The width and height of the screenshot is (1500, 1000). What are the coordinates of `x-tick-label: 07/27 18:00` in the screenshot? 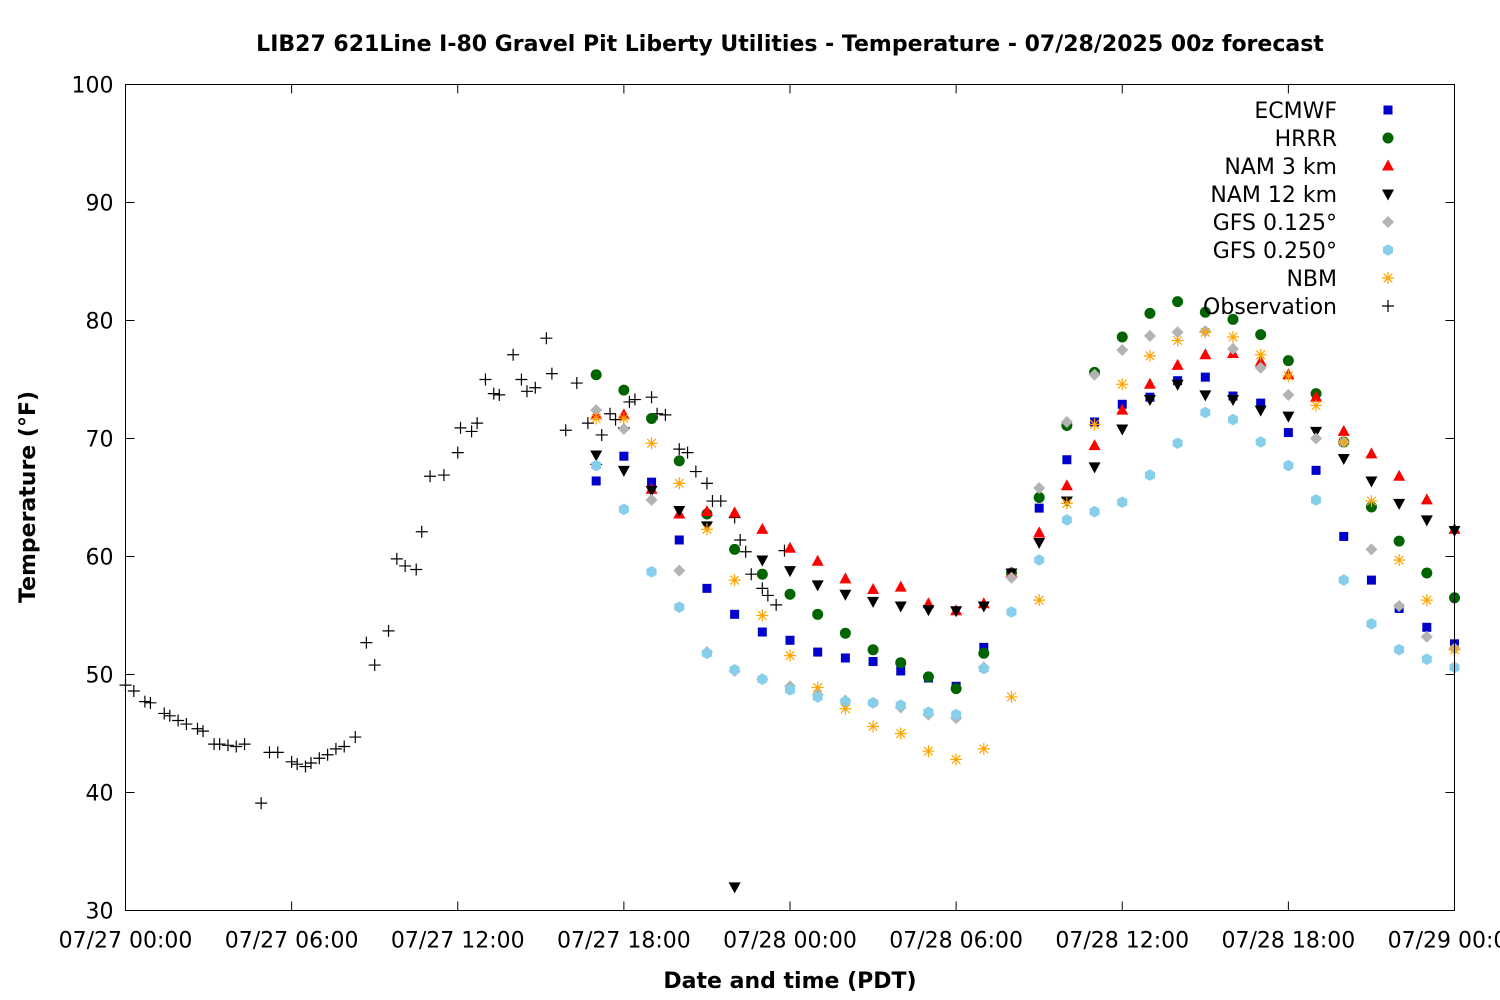 It's located at (624, 941).